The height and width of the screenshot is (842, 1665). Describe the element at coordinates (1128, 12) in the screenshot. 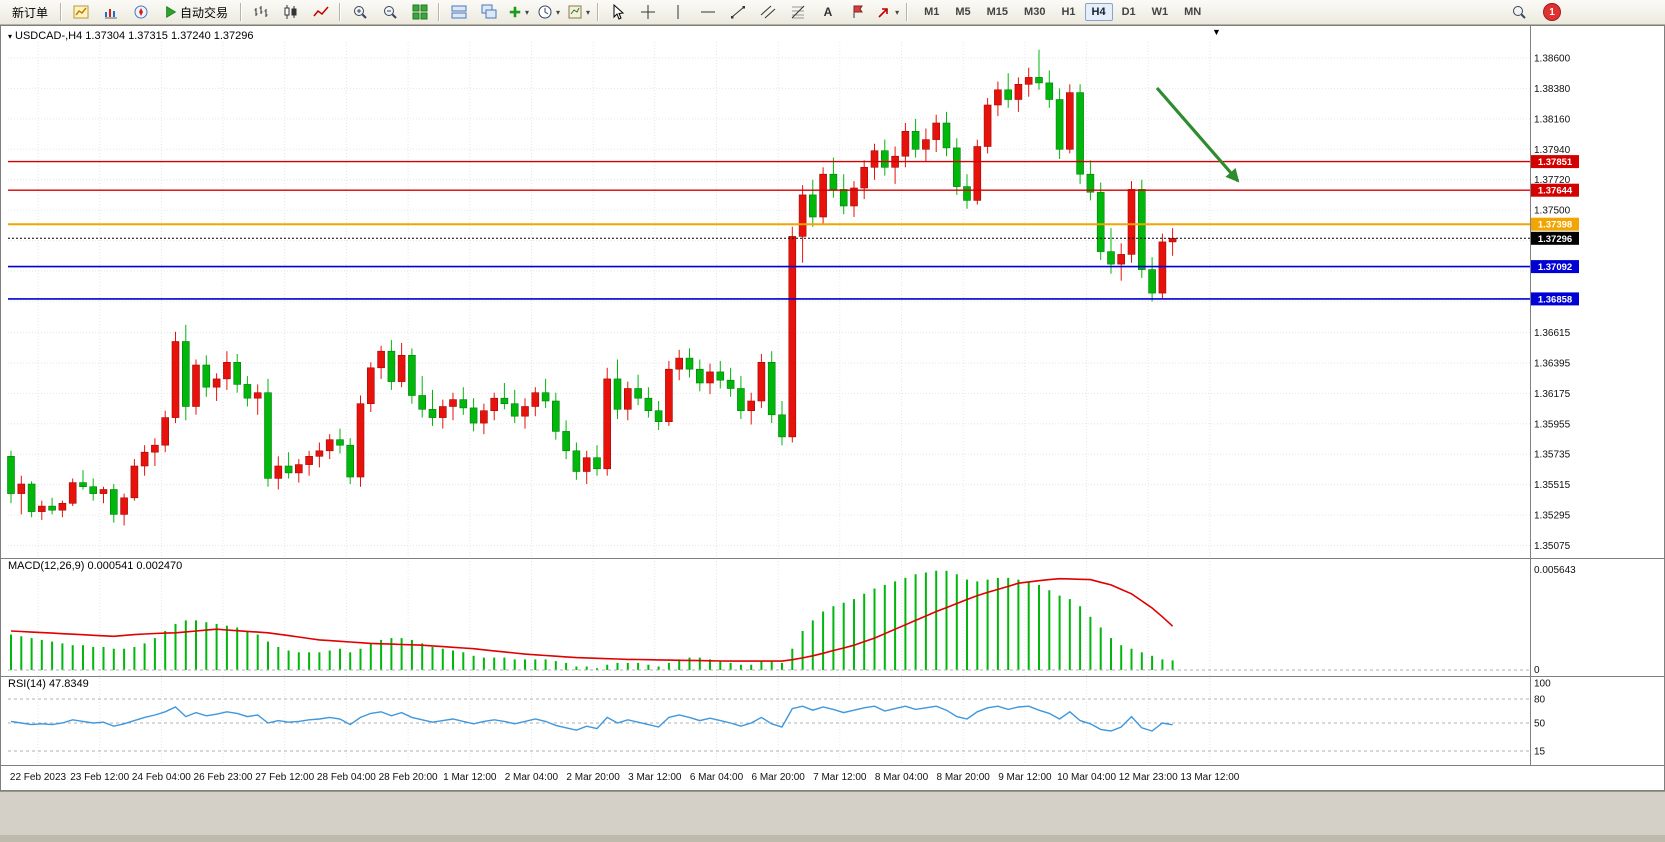

I see `timeframe-d1: D1` at that location.